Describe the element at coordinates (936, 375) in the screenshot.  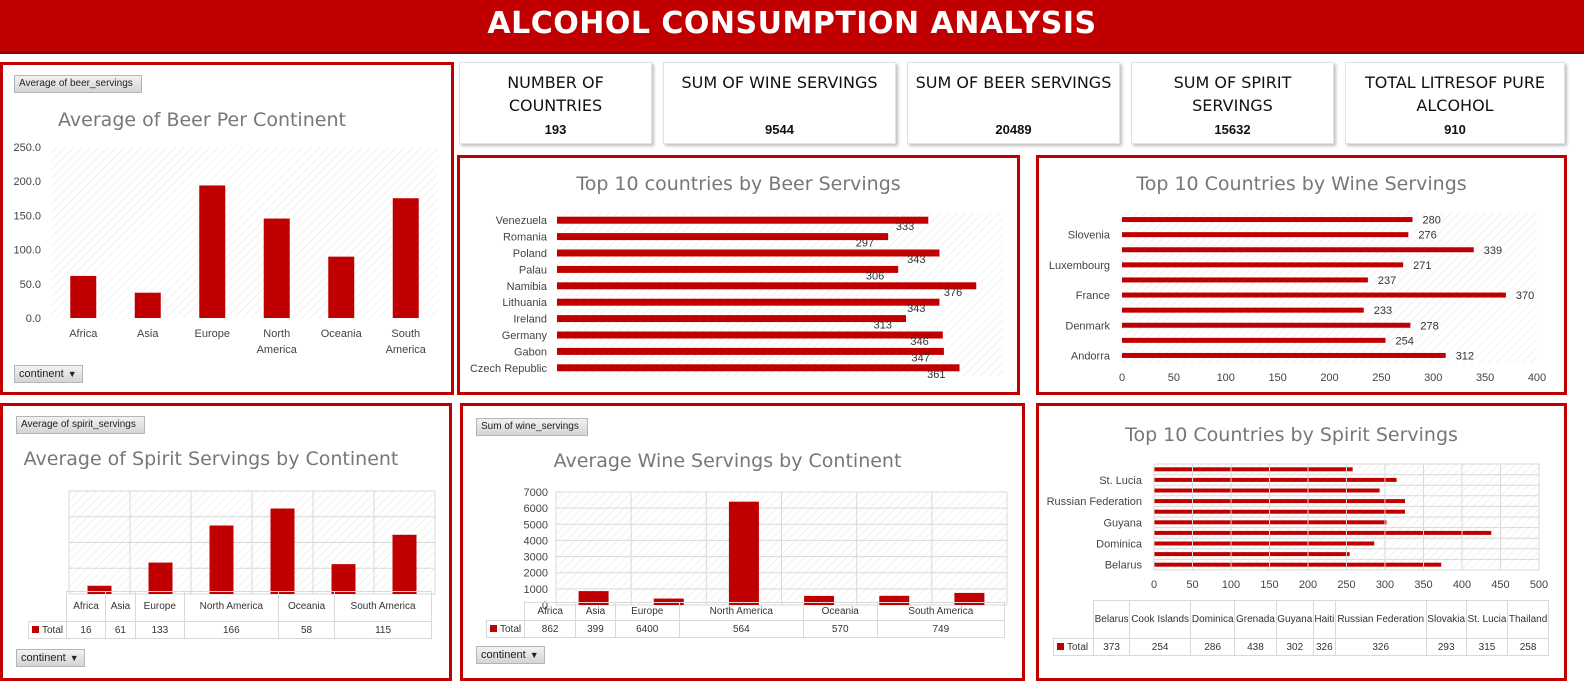
I see `data-label: 361` at that location.